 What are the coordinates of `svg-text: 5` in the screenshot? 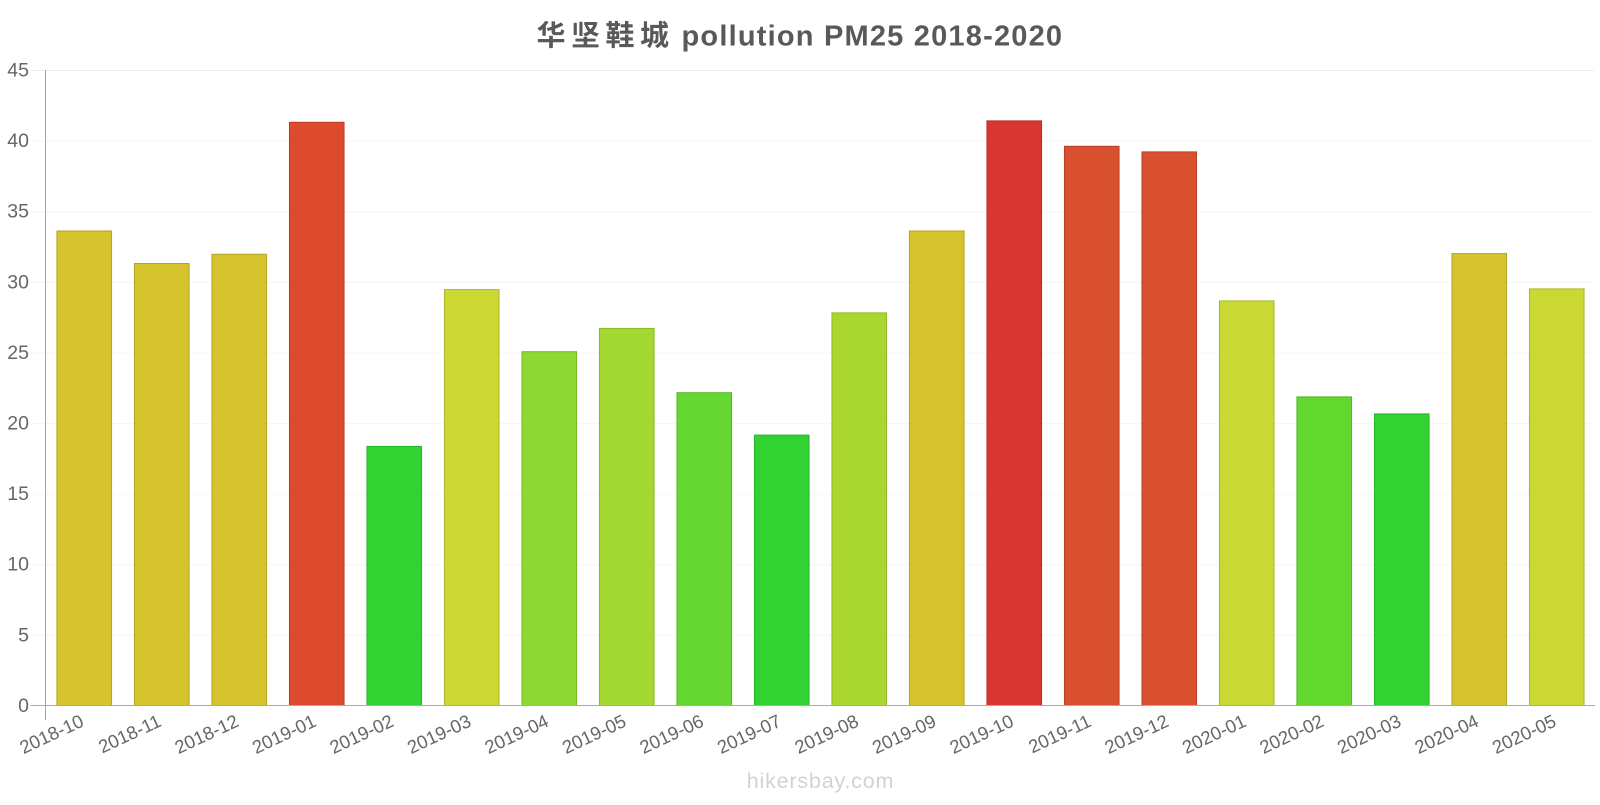 It's located at (23, 635).